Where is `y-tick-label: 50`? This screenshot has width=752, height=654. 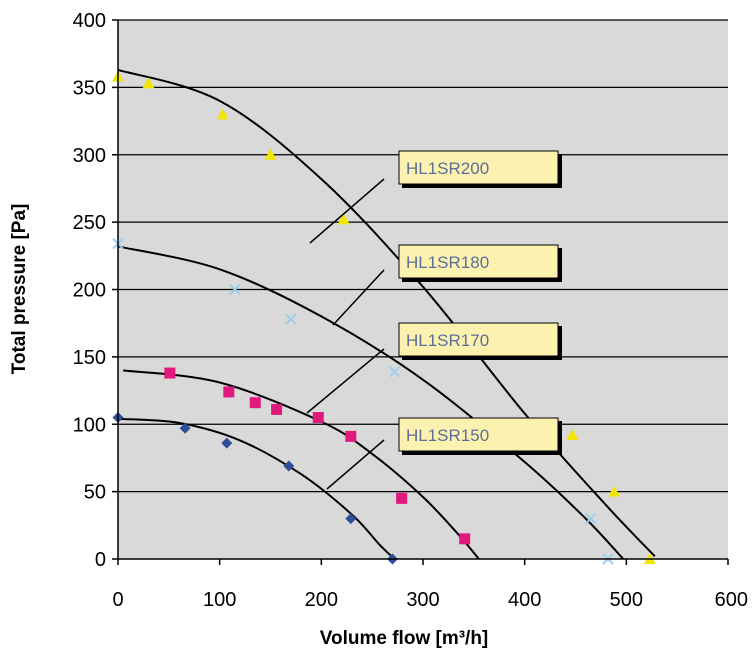
y-tick-label: 50 is located at coordinates (95, 493).